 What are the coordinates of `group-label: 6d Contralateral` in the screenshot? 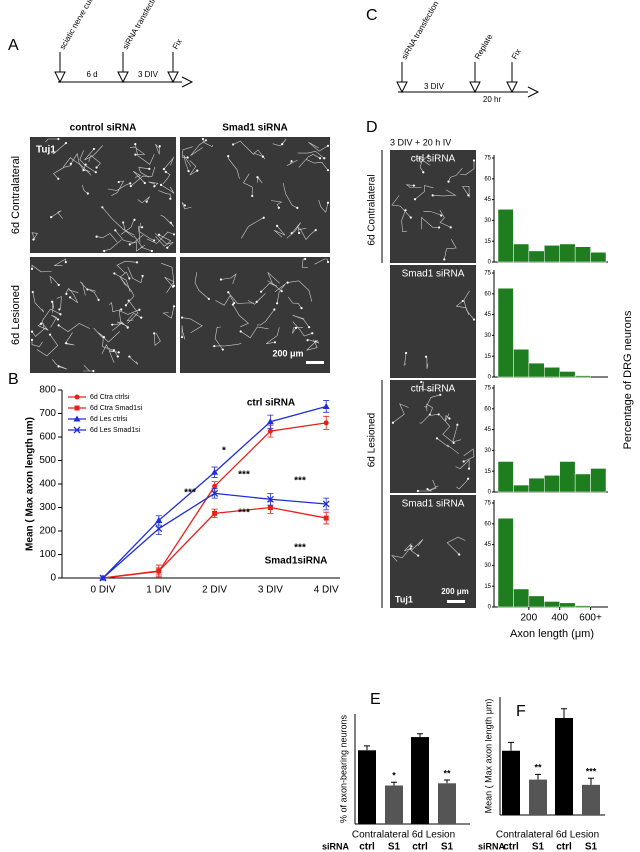 It's located at (372, 209).